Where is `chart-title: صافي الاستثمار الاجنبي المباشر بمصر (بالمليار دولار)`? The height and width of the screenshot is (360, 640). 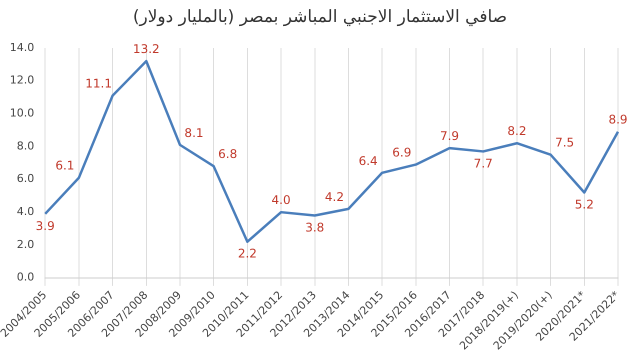
chart-title: صافي الاستثمار الاجنبي المباشر بمصر (بالمليار دولار) is located at coordinates (320, 17).